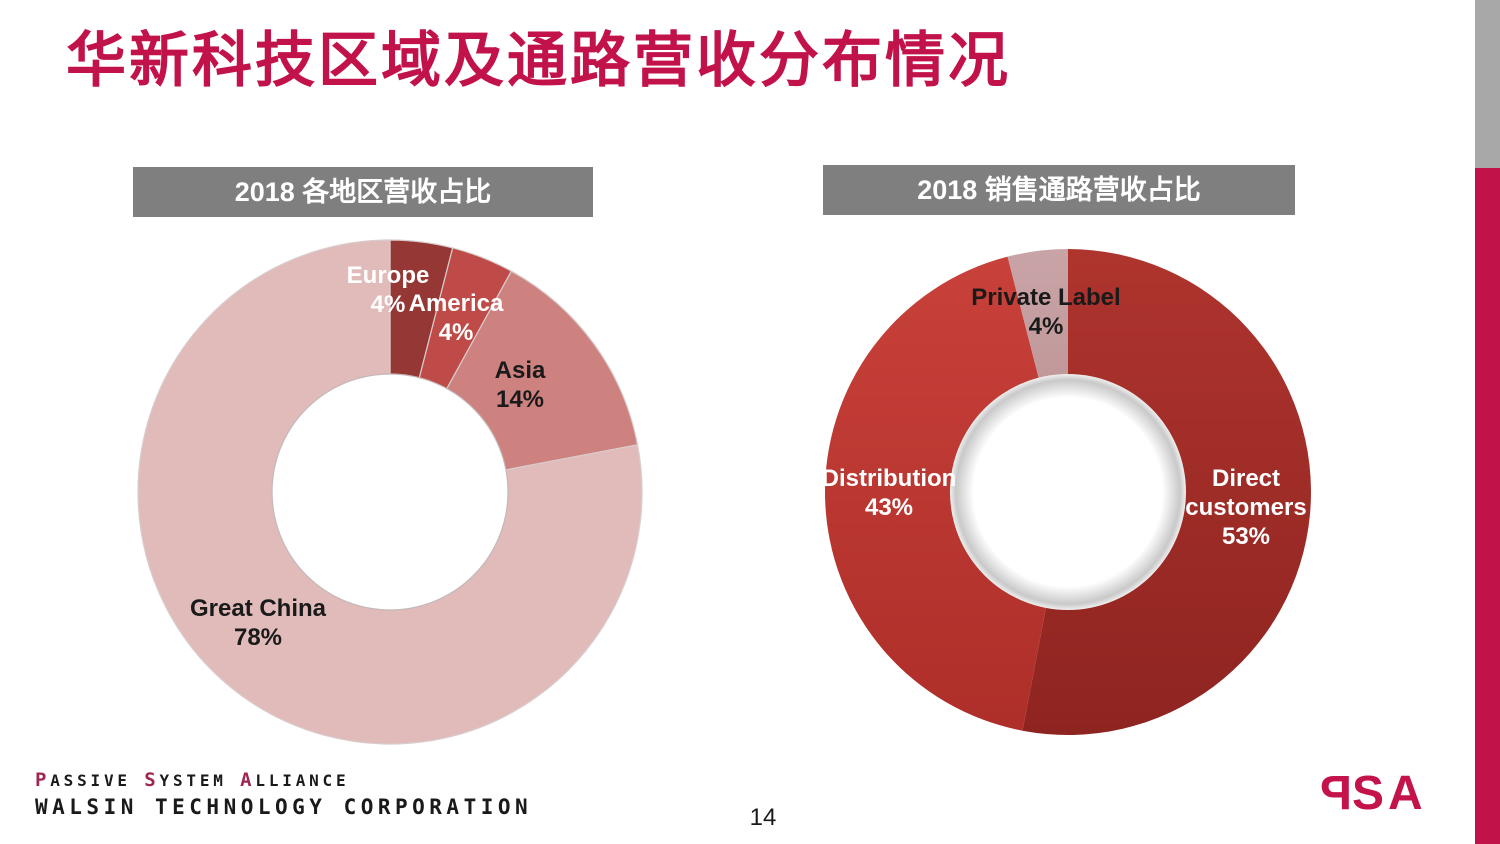 The height and width of the screenshot is (844, 1500). Describe the element at coordinates (192, 780) in the screenshot. I see `passive-system-alliance-text: PASSIVE SYSTEM ALLIANCE` at that location.